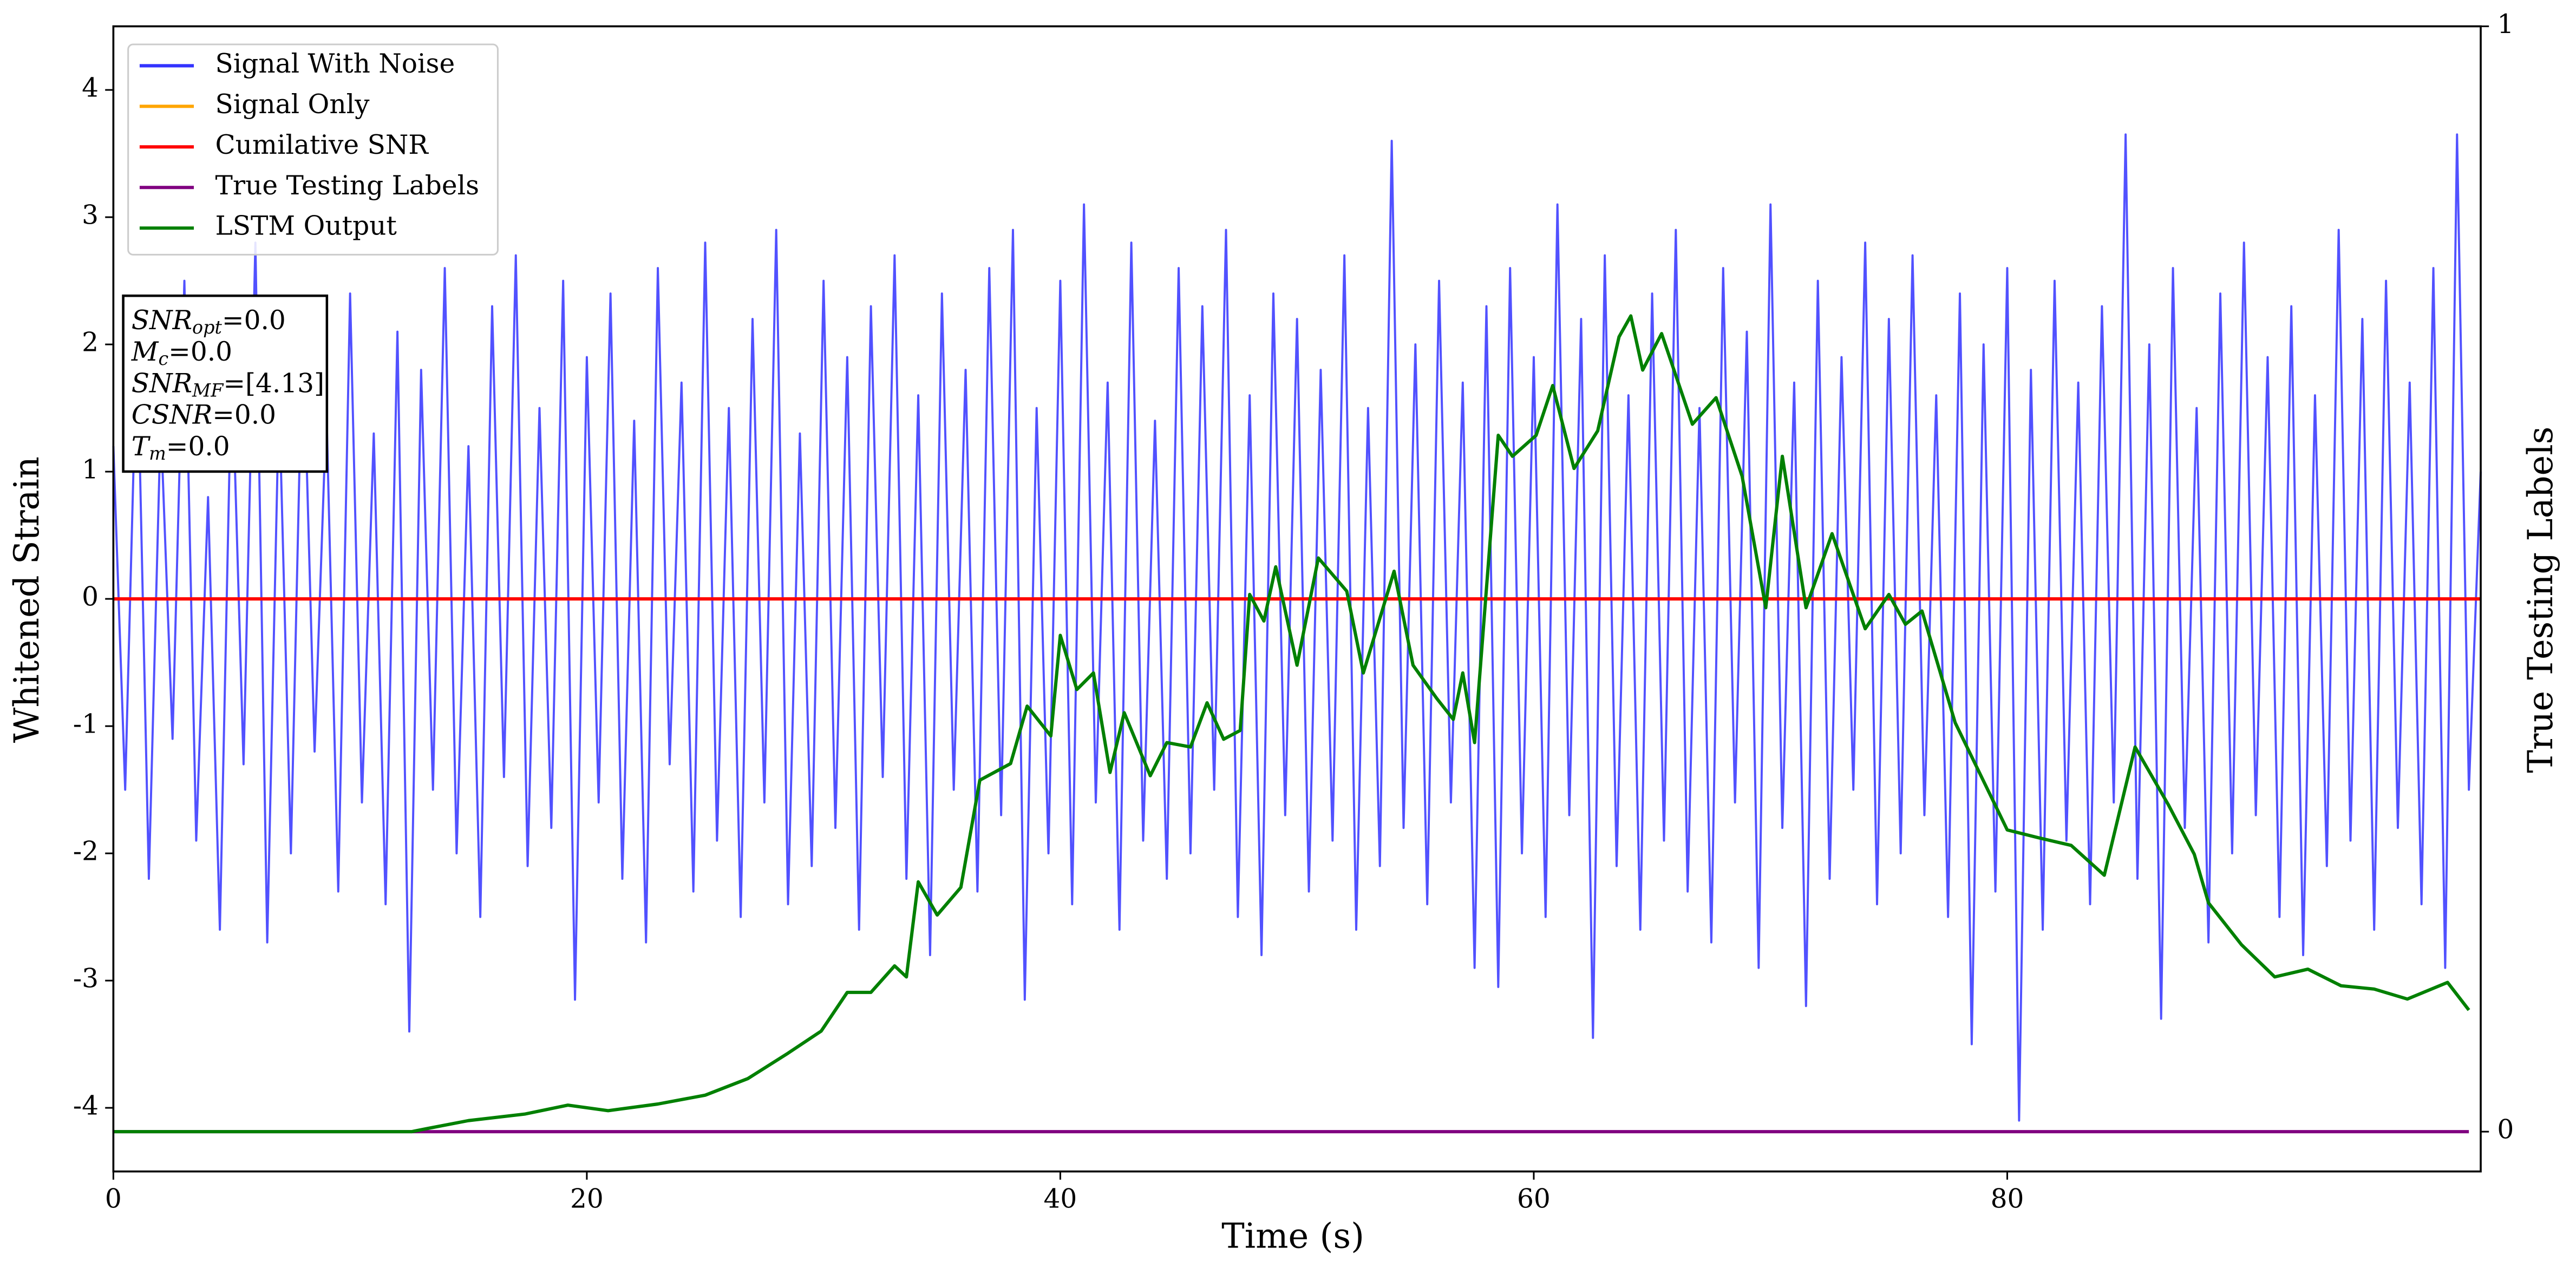 The image size is (2576, 1274). What do you see at coordinates (587, 1199) in the screenshot?
I see `x-tick-label: 20` at bounding box center [587, 1199].